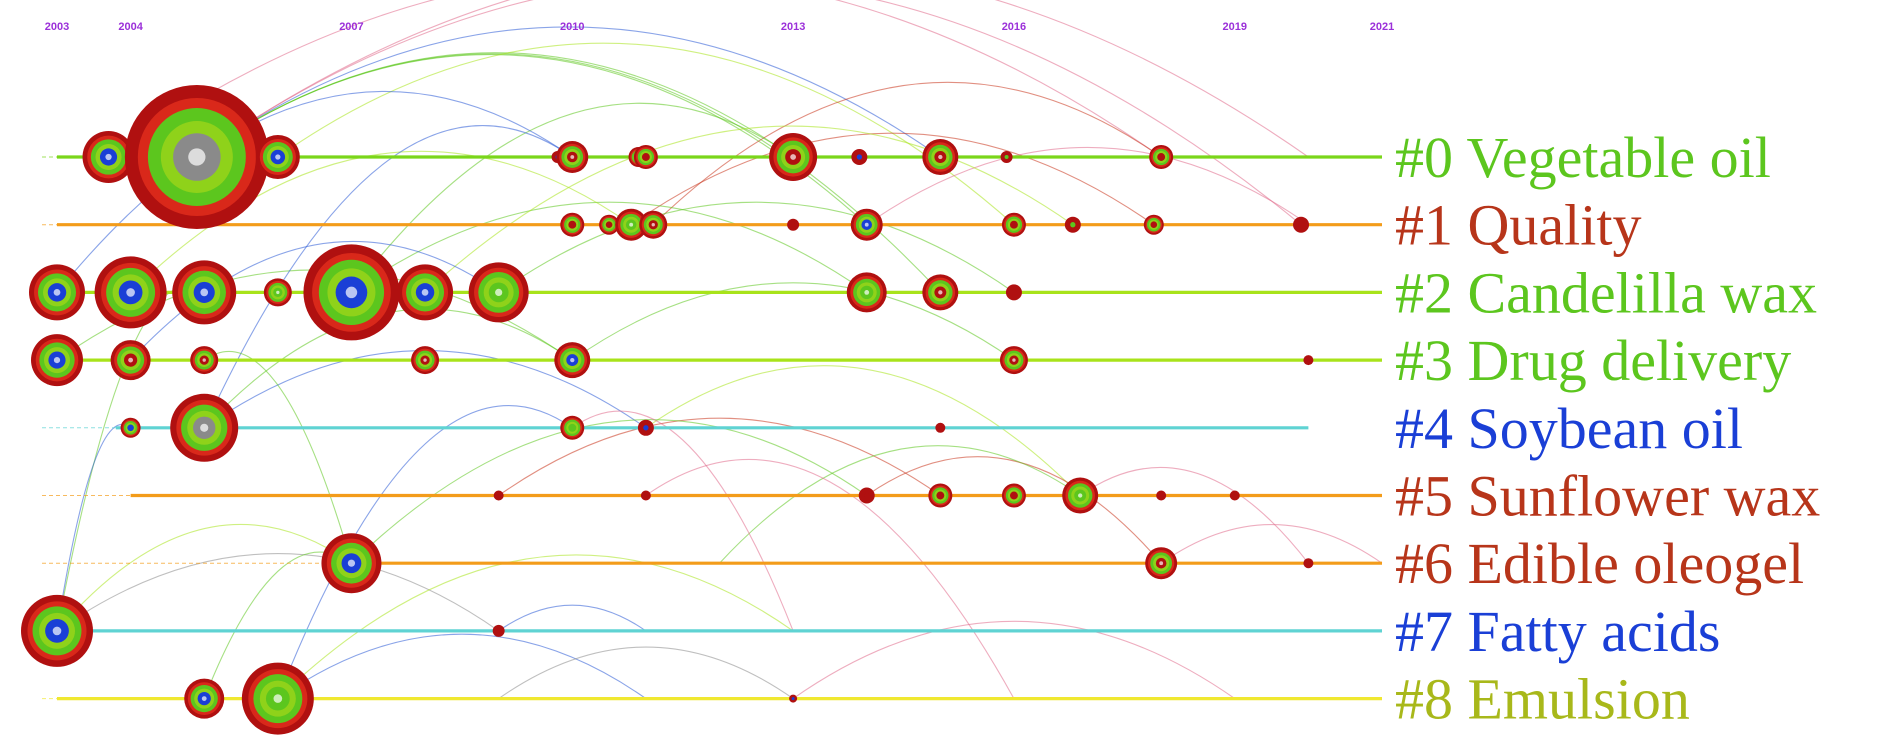  What do you see at coordinates (1014, 27) in the screenshot?
I see `year-label: 2016` at bounding box center [1014, 27].